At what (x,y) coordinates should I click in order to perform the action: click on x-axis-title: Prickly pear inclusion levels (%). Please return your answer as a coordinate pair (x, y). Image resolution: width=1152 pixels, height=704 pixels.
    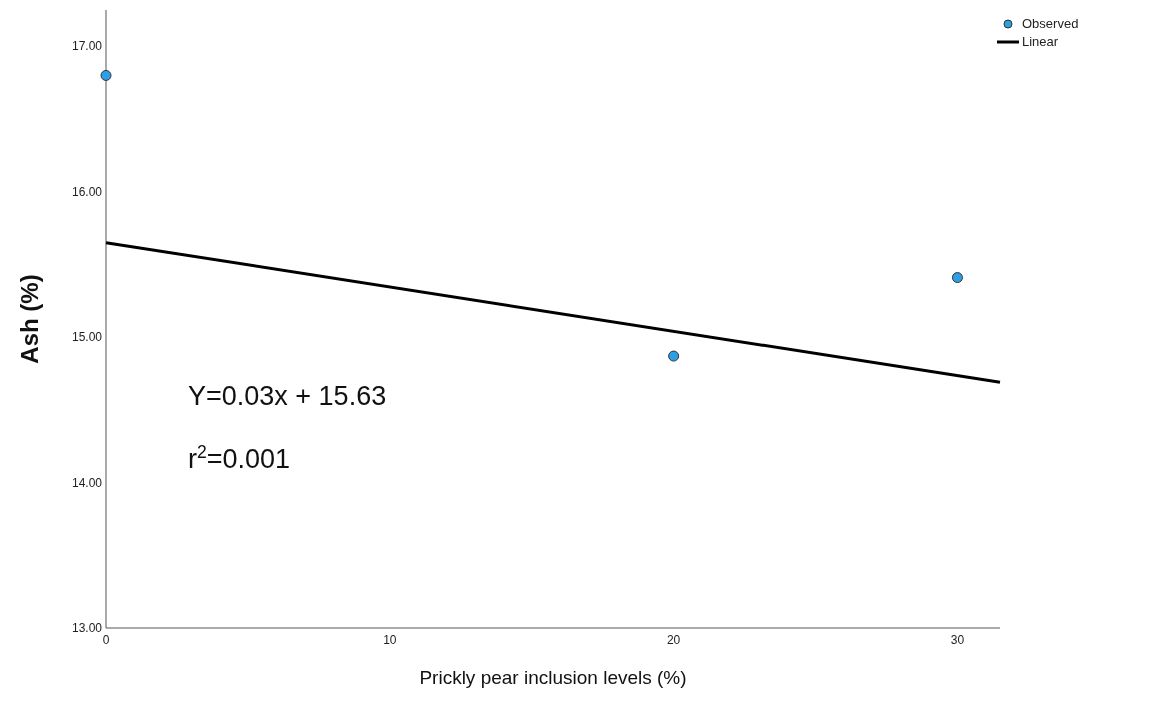
    Looking at the image, I should click on (553, 677).